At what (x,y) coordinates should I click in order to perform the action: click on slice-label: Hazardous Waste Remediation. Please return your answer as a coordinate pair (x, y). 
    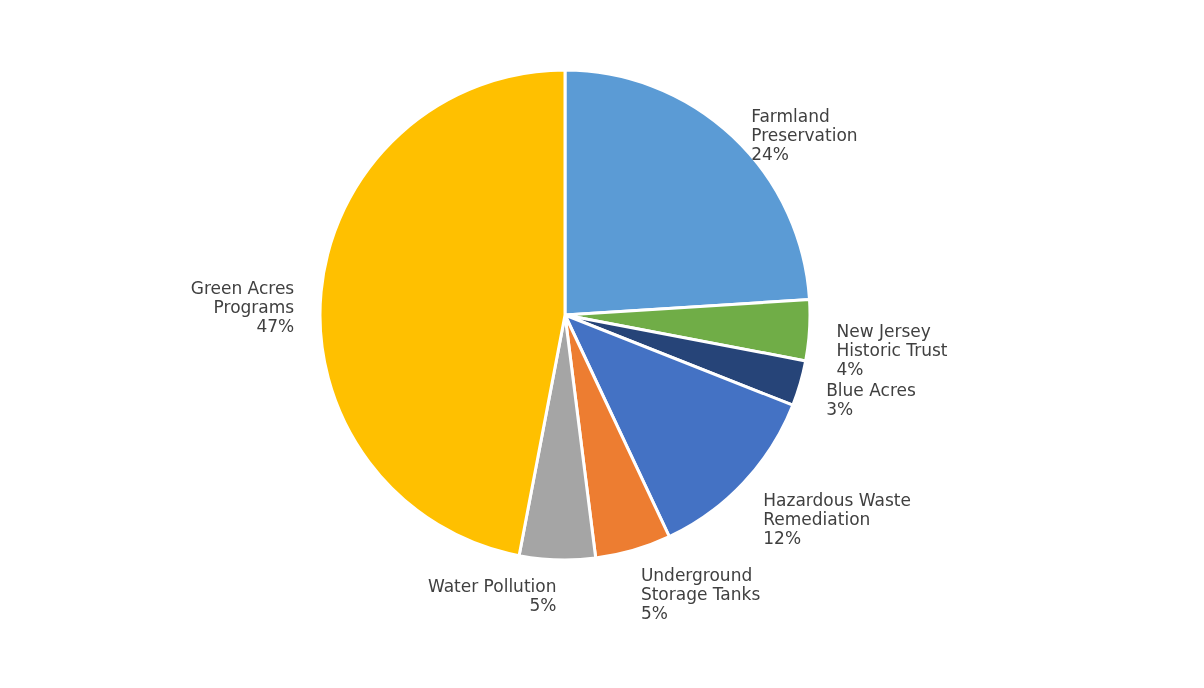
    Looking at the image, I should click on (837, 510).